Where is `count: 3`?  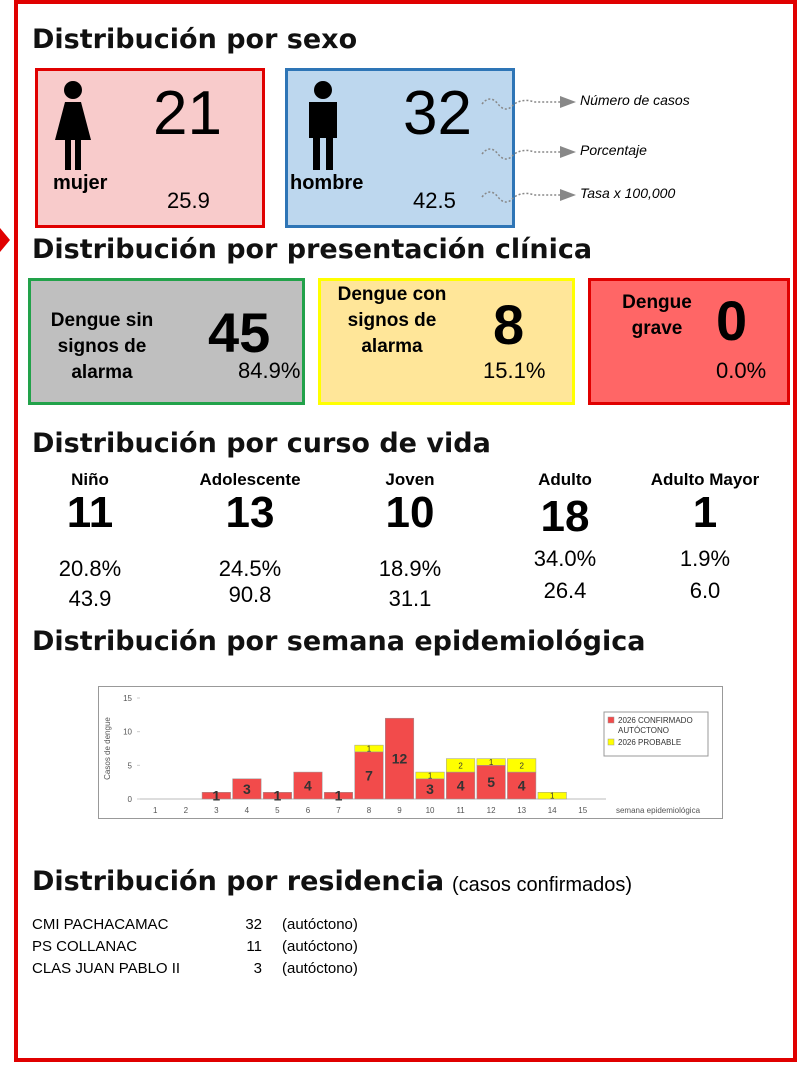 count: 3 is located at coordinates (257, 968).